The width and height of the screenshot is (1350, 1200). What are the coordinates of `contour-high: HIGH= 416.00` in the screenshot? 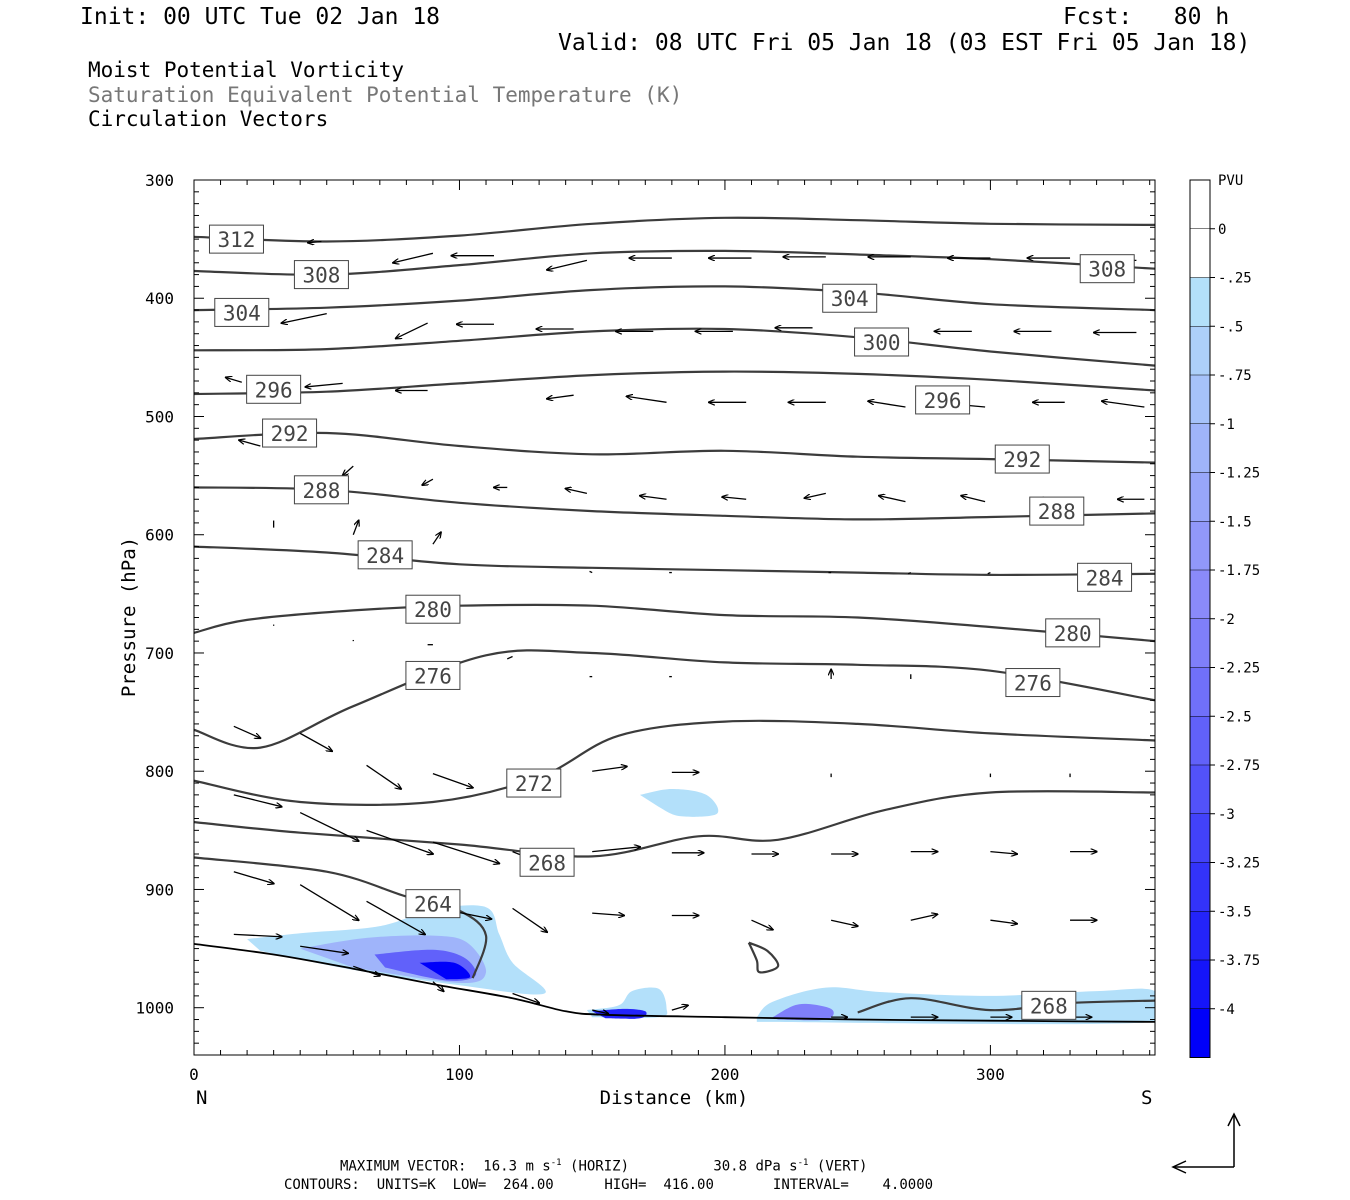 It's located at (659, 1185).